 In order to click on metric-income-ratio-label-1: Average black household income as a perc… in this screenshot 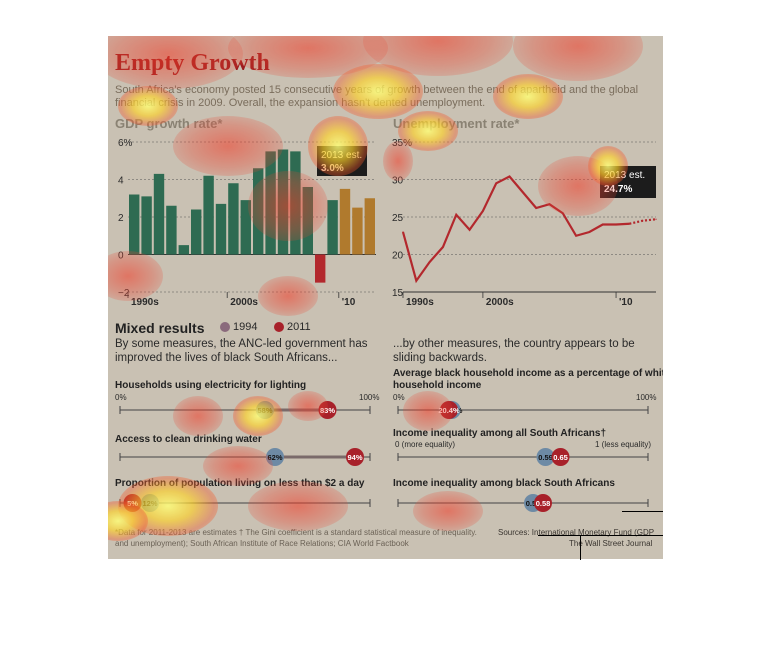, I will do `click(528, 373)`.